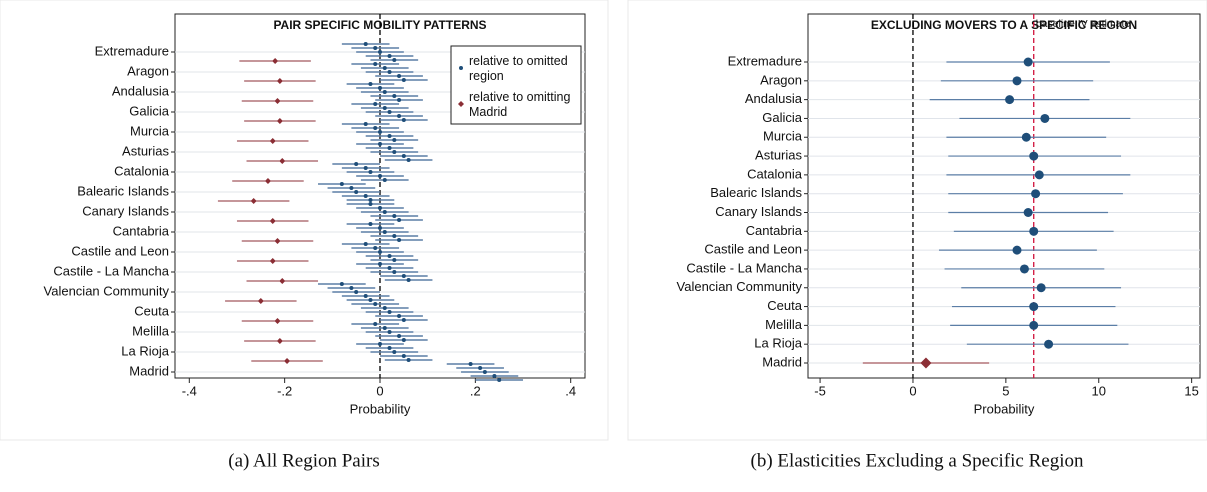  What do you see at coordinates (516, 85) in the screenshot?
I see `legend-box` at bounding box center [516, 85].